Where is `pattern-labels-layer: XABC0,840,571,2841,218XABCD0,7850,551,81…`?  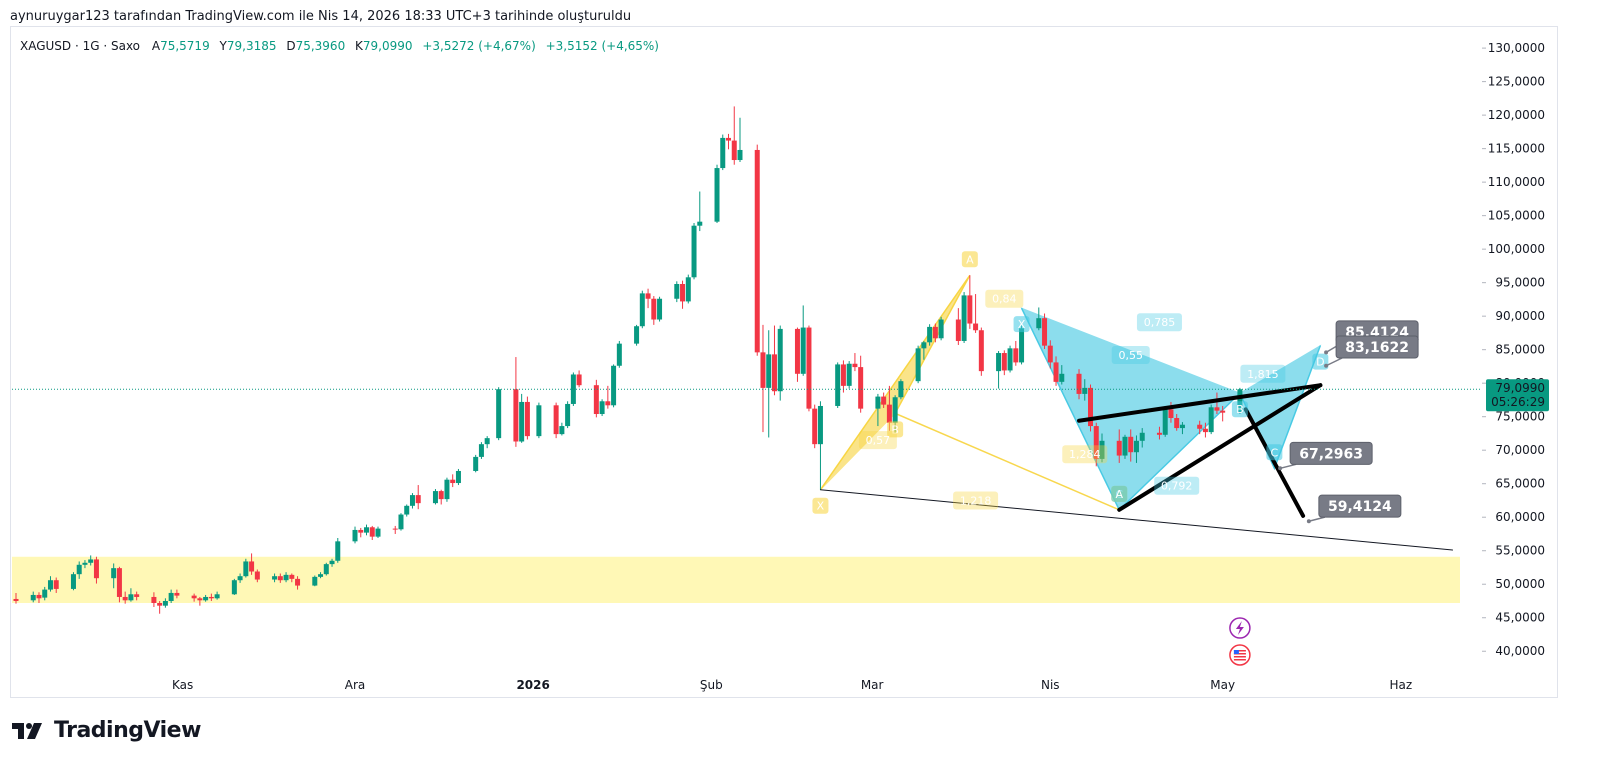
pattern-labels-layer: XABC0,840,571,2841,218XABCD0,7850,551,81… is located at coordinates (1070, 382).